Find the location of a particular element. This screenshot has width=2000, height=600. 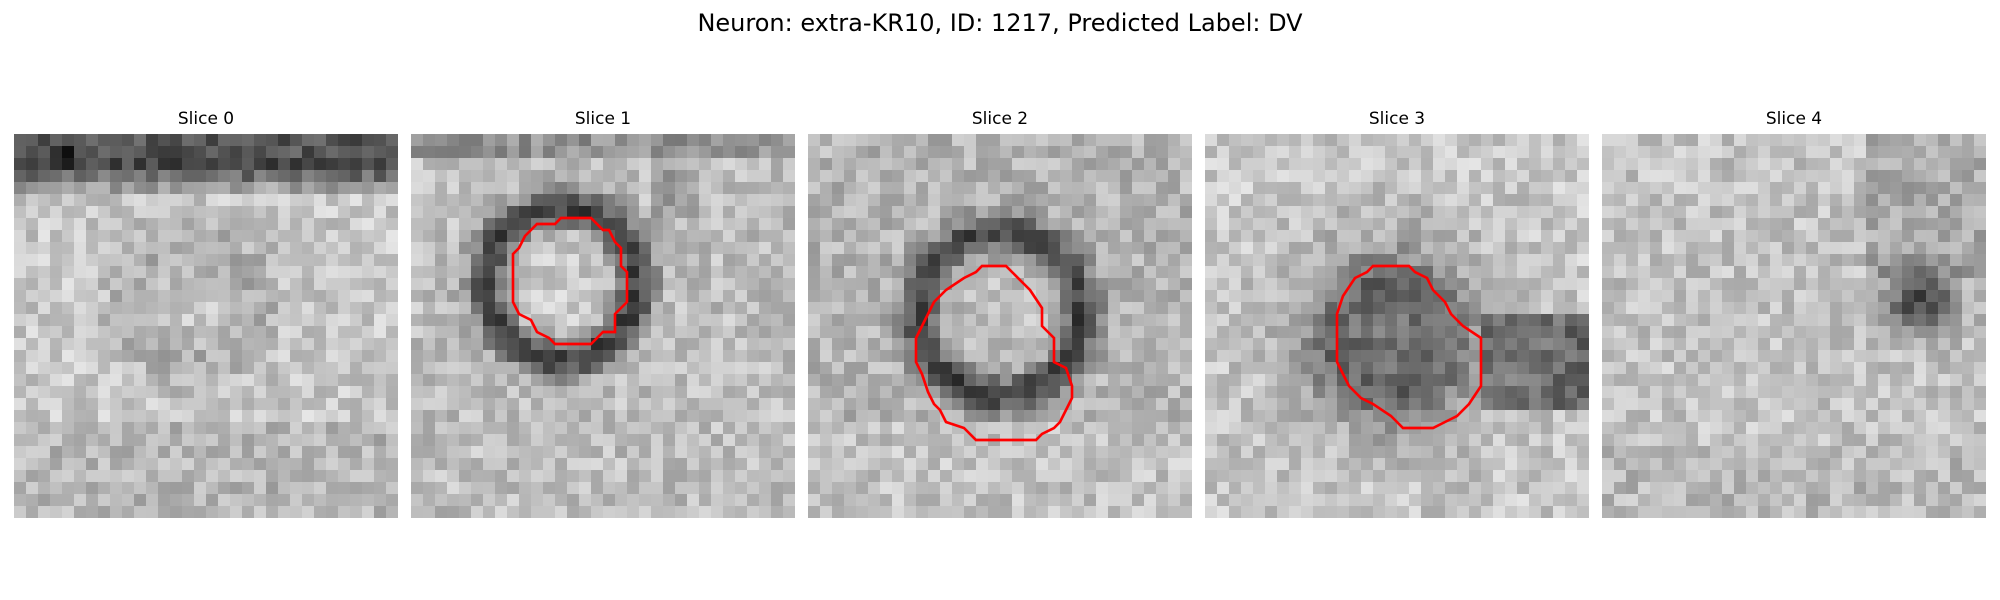

slice-2-svg is located at coordinates (1000, 326).